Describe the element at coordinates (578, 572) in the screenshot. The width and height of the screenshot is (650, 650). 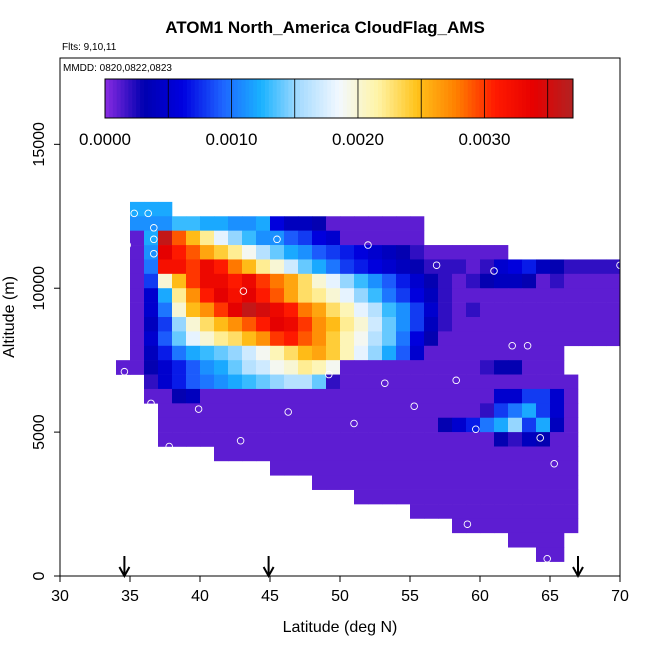
I see `flight-marker-arrowhead` at that location.